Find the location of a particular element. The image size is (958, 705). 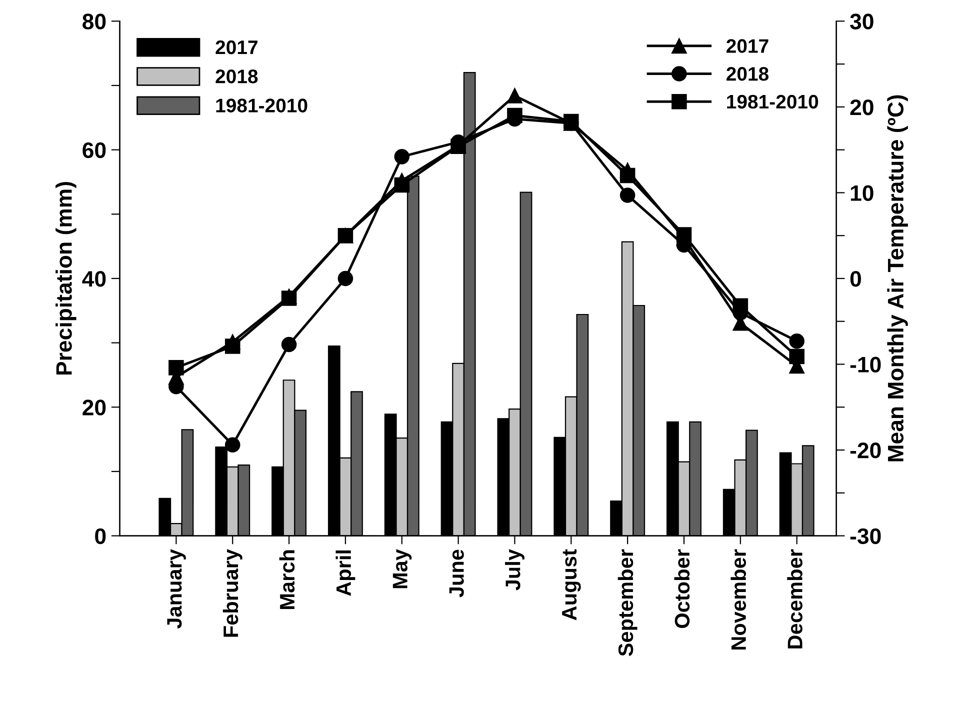

y-axis-title: Precipitation (mm) is located at coordinates (66, 278).